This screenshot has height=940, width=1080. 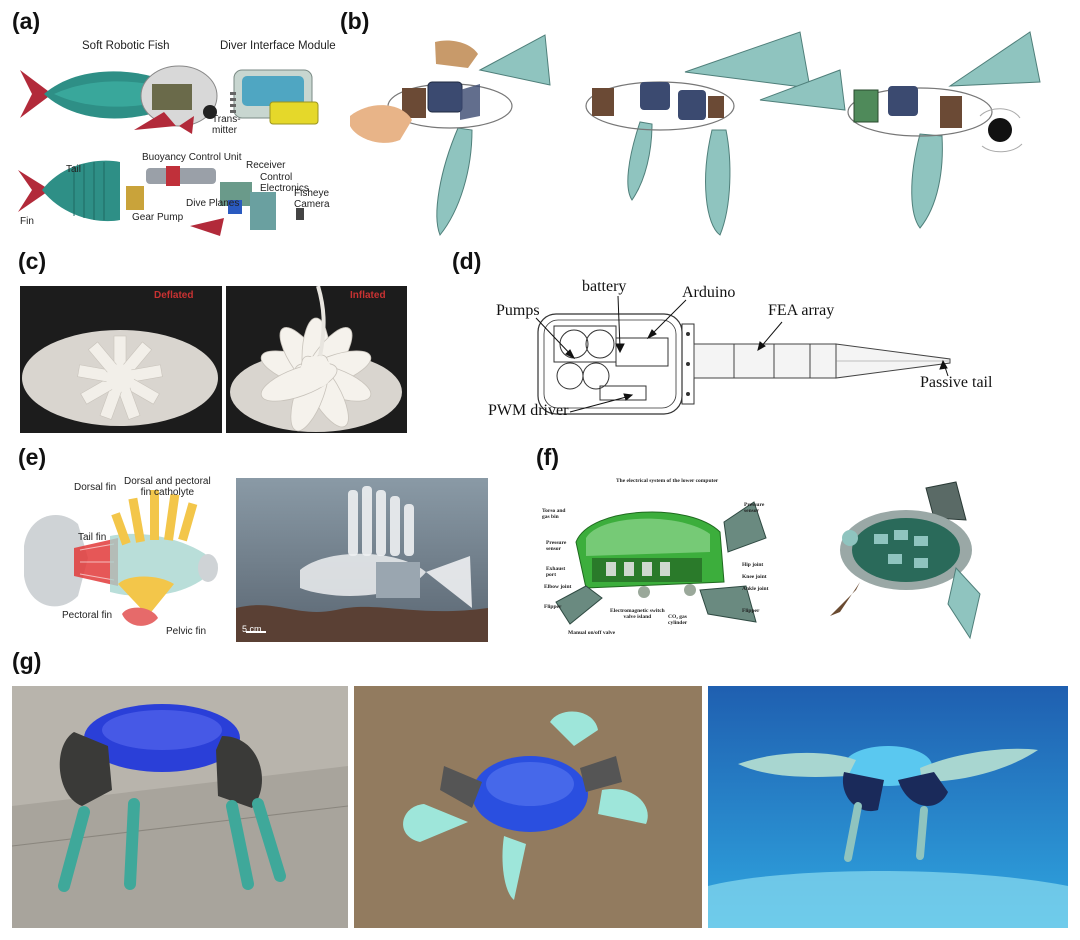 I want to click on label-dive-planes: Dive Planes, so click(x=213, y=203).